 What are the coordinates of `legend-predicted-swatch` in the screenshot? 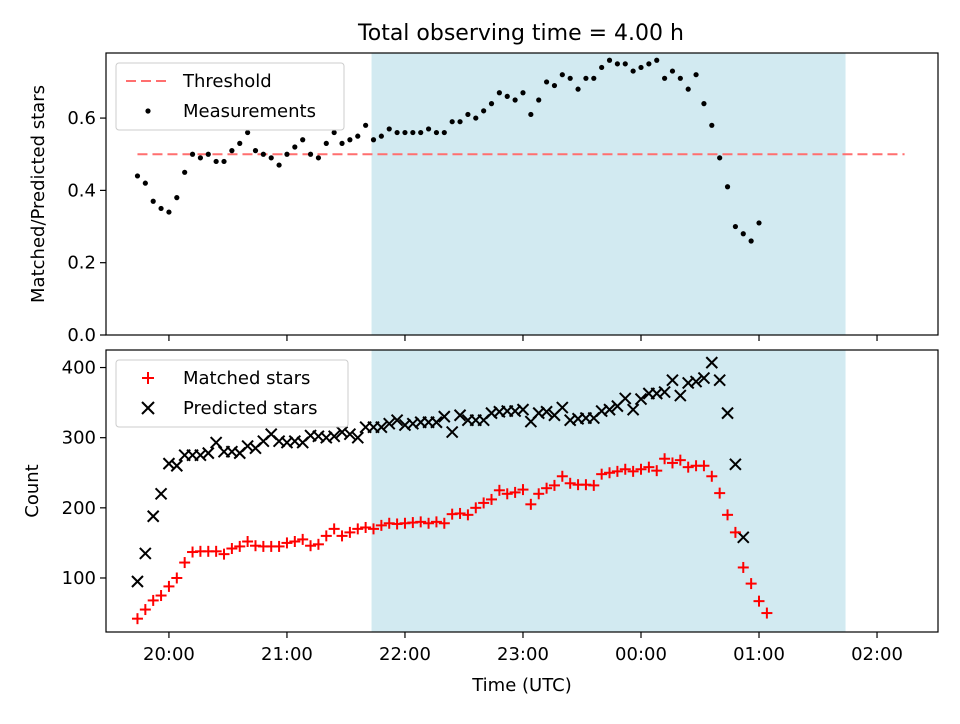 It's located at (148, 408).